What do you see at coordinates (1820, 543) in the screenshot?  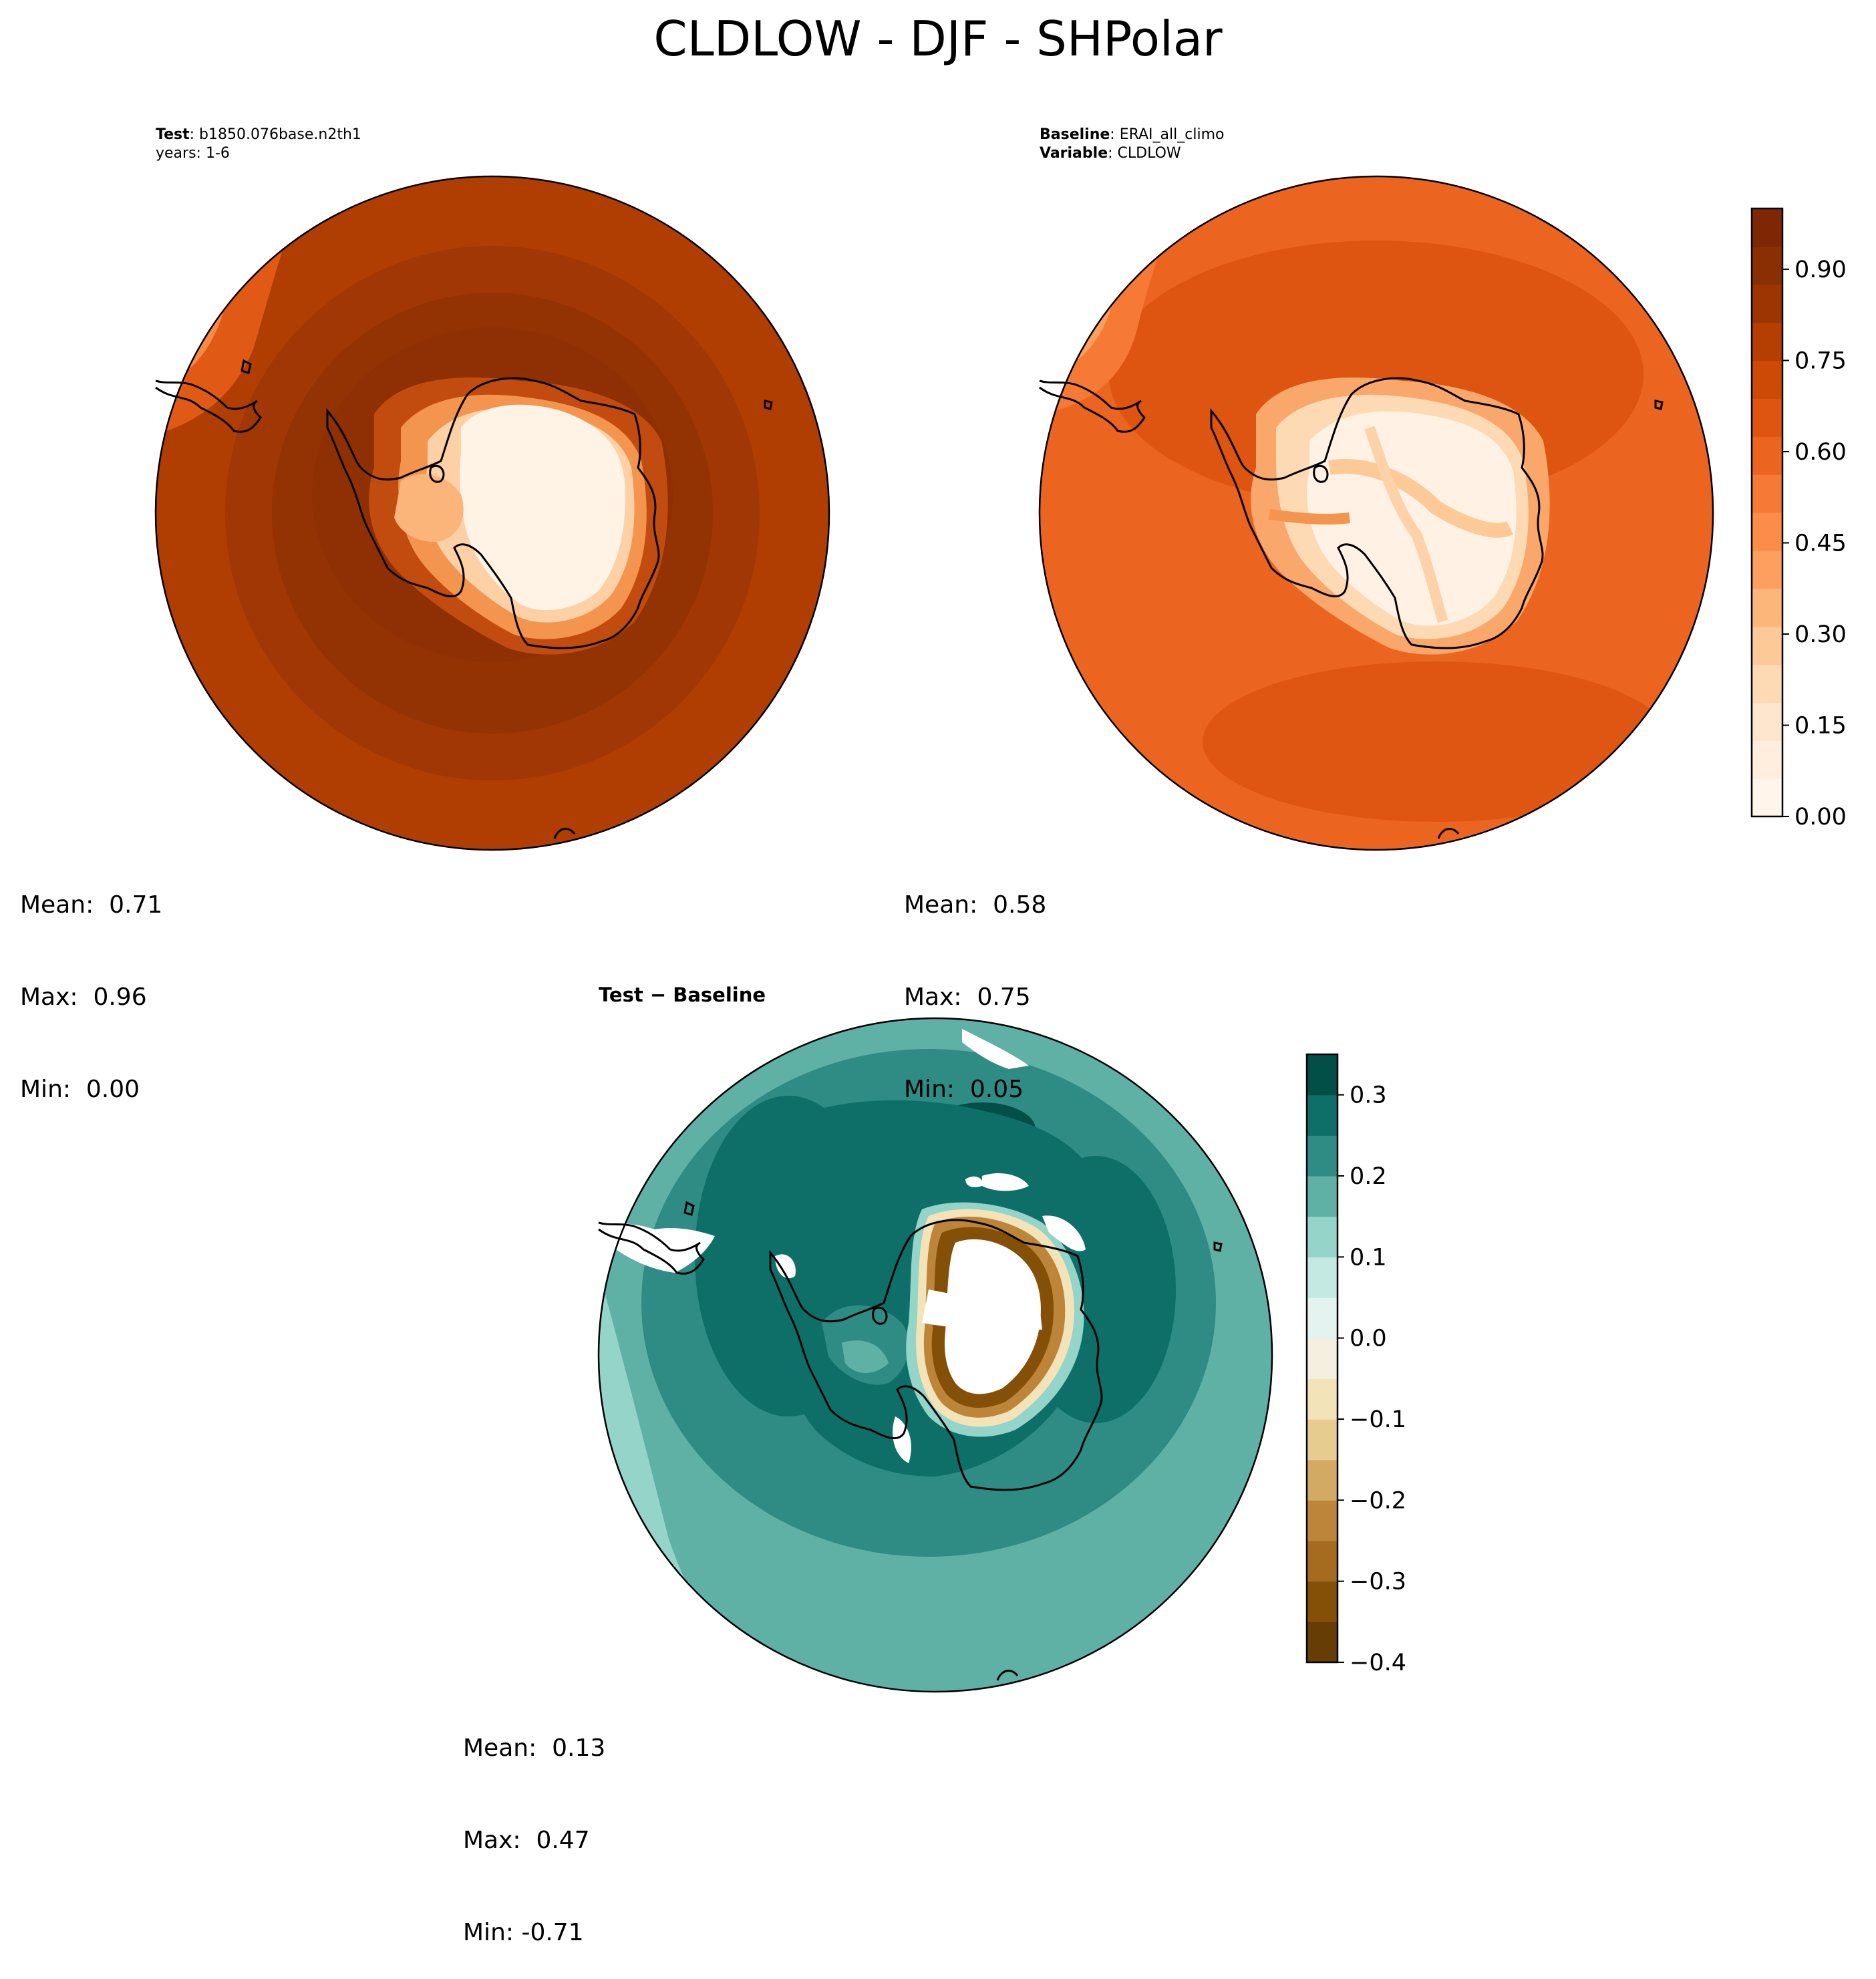 I see `colorbar-top-tick-label: 0.45` at bounding box center [1820, 543].